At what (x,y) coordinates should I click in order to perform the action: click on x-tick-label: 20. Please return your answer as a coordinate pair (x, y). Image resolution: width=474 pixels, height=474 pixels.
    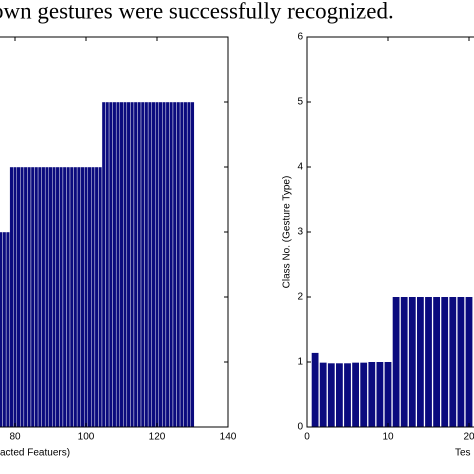
    Looking at the image, I should click on (468, 437).